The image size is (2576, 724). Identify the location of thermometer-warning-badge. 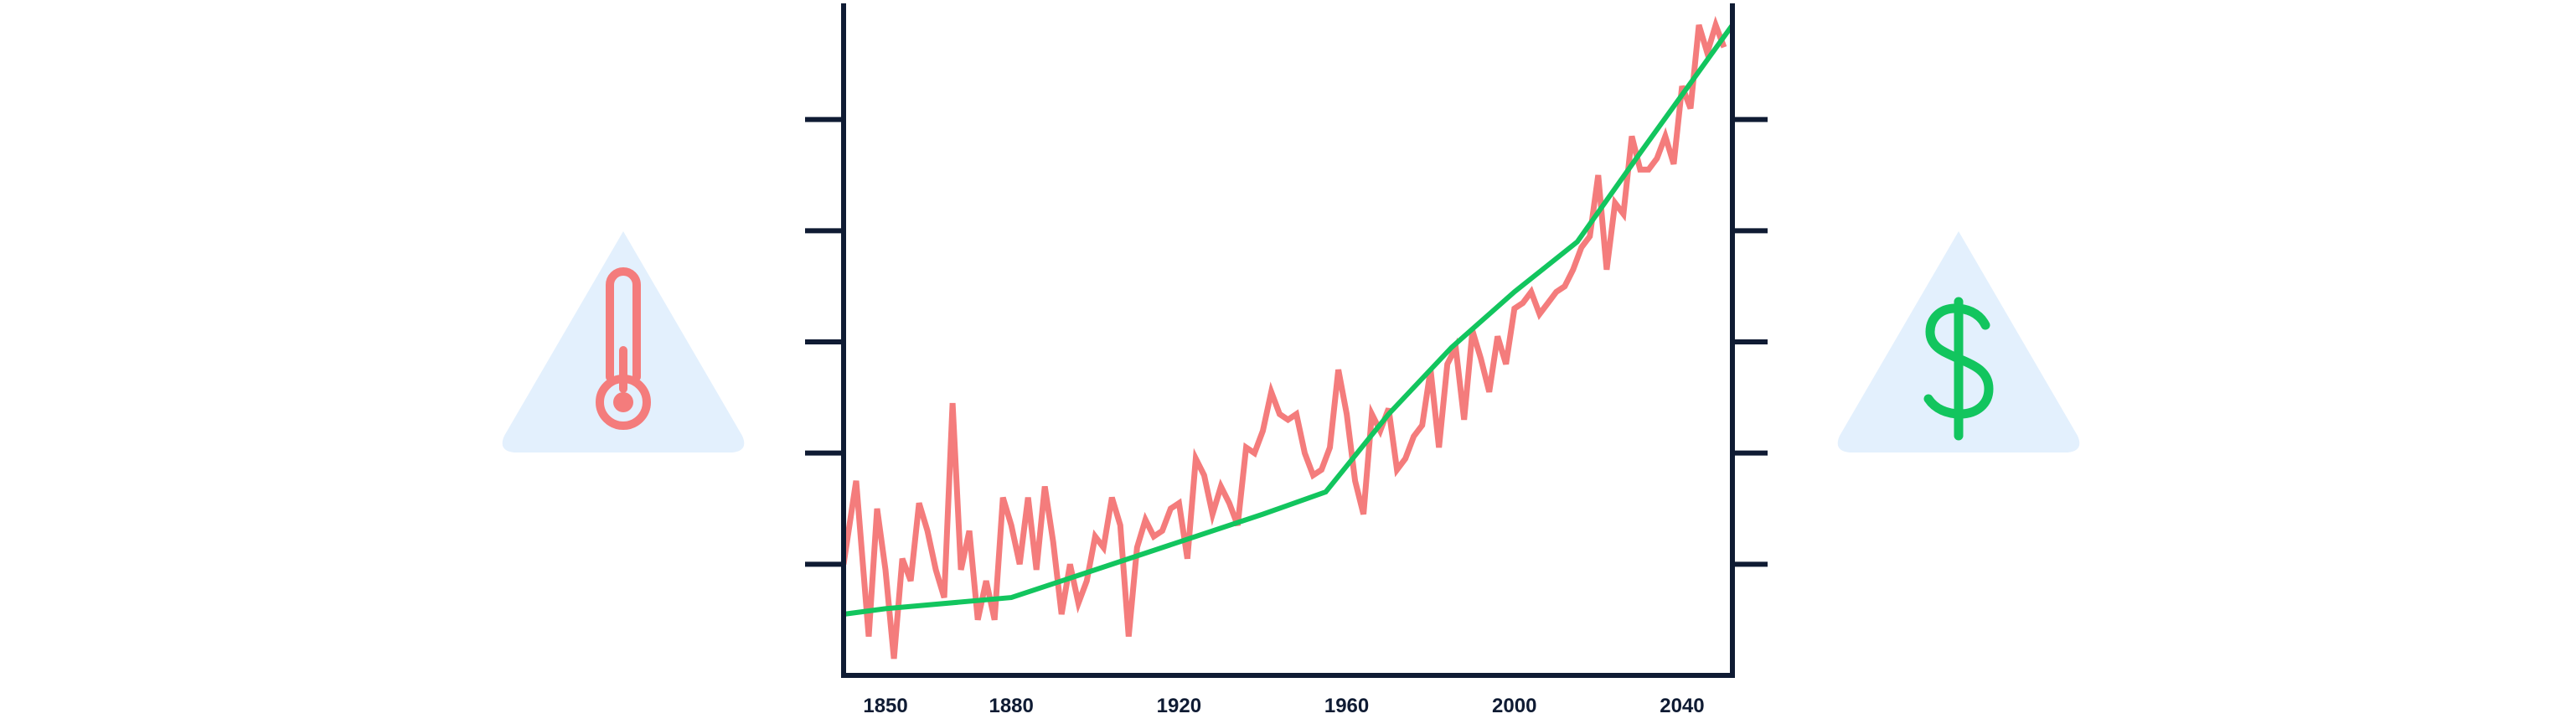
(623, 342).